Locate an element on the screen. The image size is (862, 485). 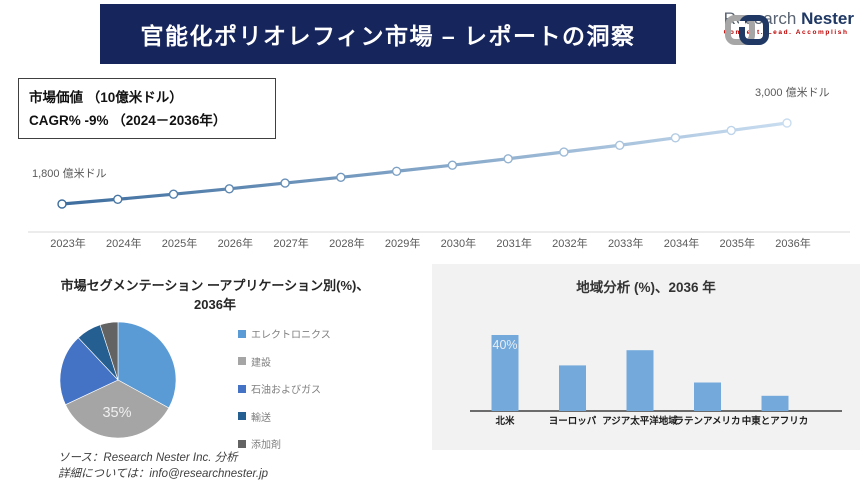
bar-category-label: 北米 is located at coordinates (505, 421).